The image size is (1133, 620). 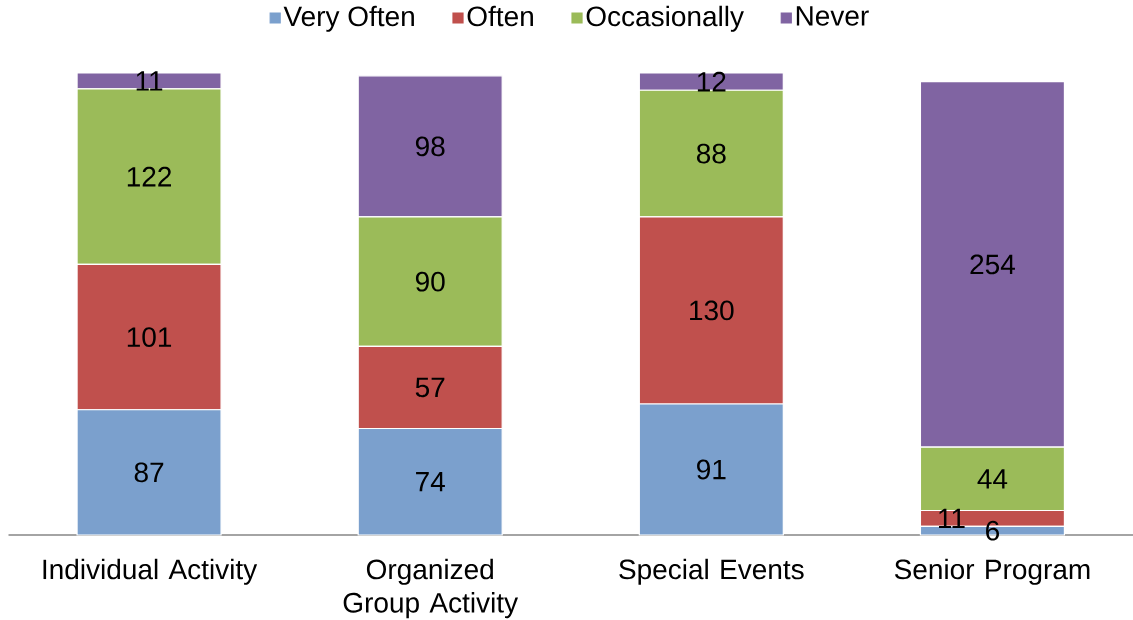 What do you see at coordinates (150, 571) in the screenshot?
I see `x-tick-label: Individual Activity` at bounding box center [150, 571].